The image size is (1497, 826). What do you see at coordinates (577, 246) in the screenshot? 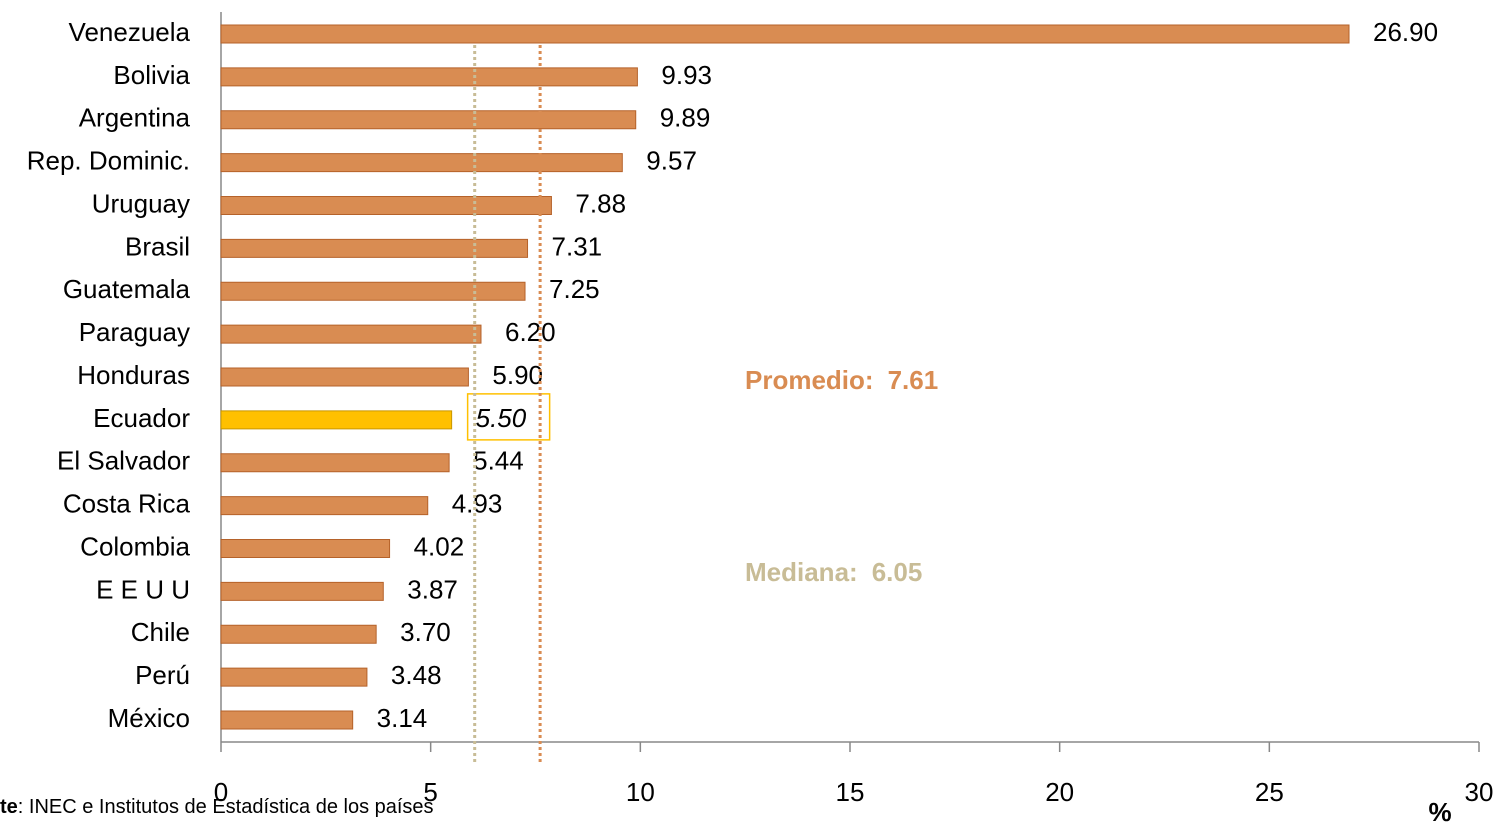
I see `value-label: 7.31` at bounding box center [577, 246].